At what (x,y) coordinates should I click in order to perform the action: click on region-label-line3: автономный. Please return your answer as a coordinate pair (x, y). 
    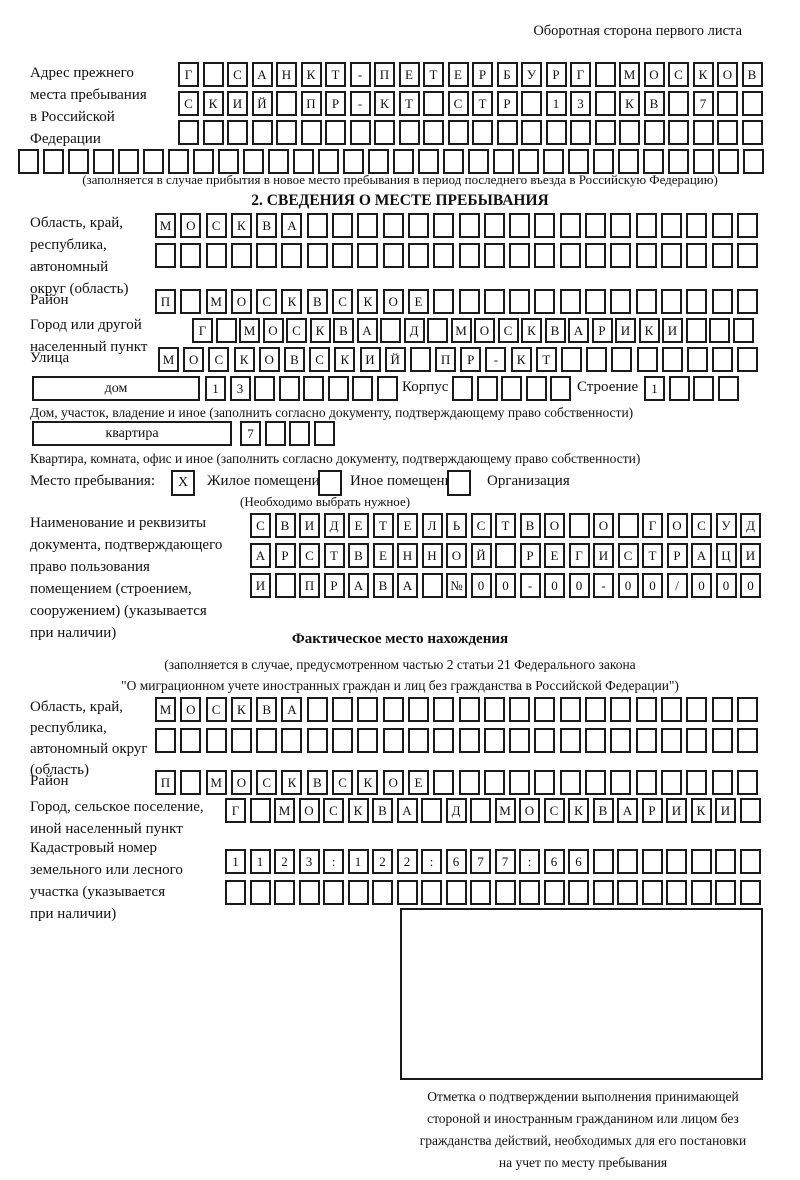
    Looking at the image, I should click on (69, 267).